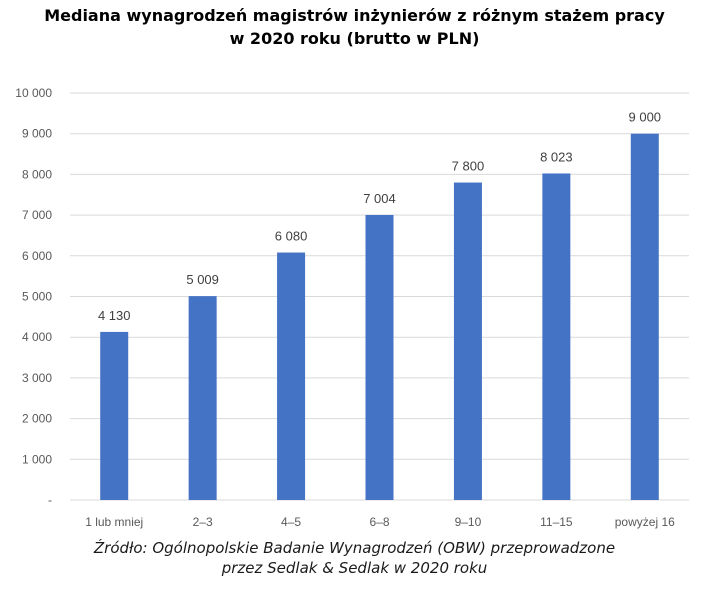 This screenshot has height=589, width=709. What do you see at coordinates (37, 134) in the screenshot?
I see `y-tick-label-9: 9 000` at bounding box center [37, 134].